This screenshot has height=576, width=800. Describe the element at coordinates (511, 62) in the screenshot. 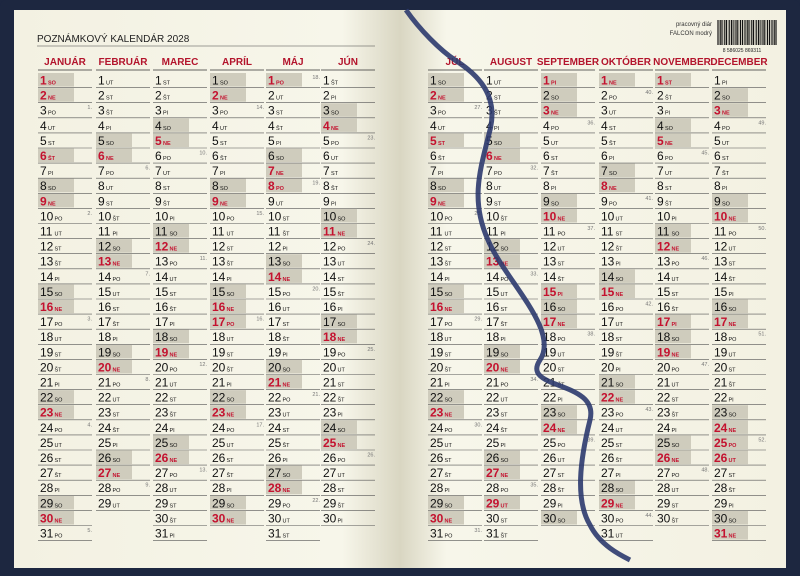

I see `month-name: AUGUST` at that location.